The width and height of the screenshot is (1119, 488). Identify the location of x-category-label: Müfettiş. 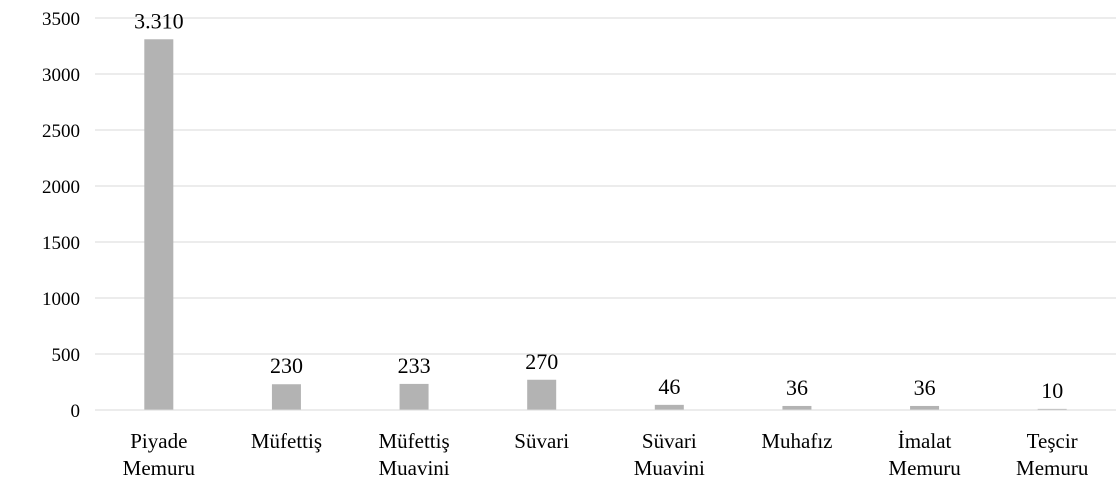
(286, 441).